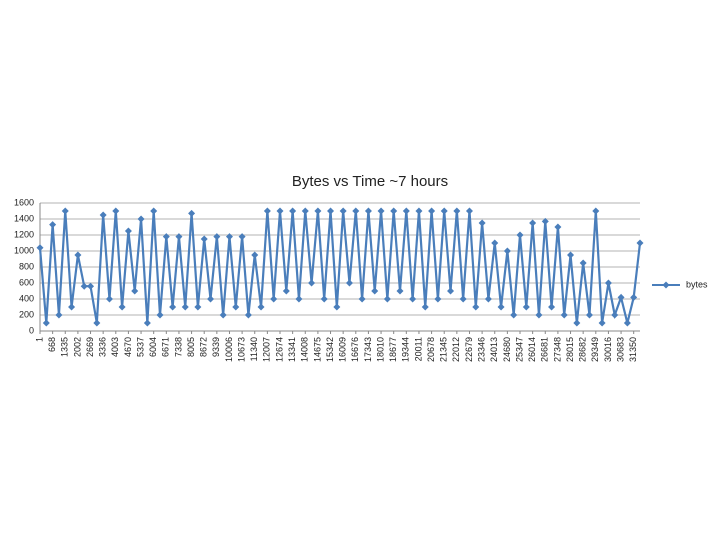  What do you see at coordinates (370, 181) in the screenshot?
I see `chart-title: Bytes vs Time ~7 hours` at bounding box center [370, 181].